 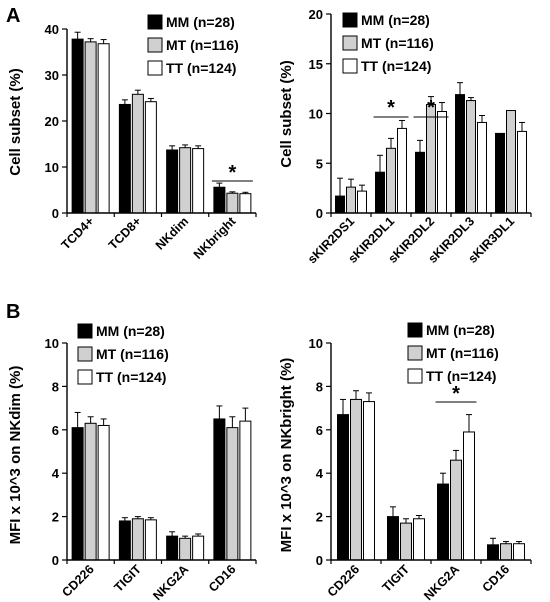 What do you see at coordinates (316, 343) in the screenshot?
I see `y-tick-label: 10` at bounding box center [316, 343].